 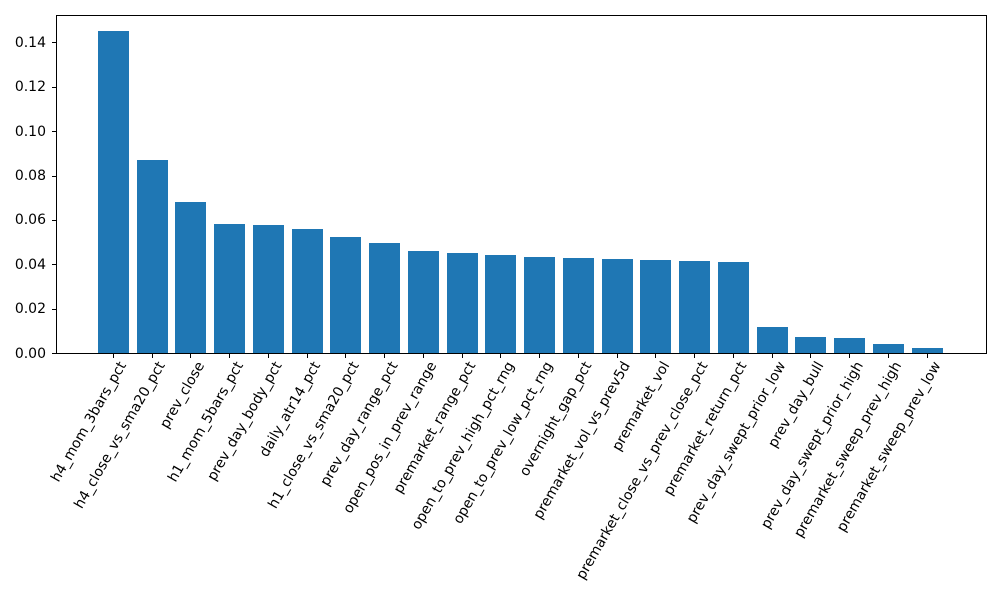 What do you see at coordinates (268, 289) in the screenshot?
I see `bar-prev_day_body_pct` at bounding box center [268, 289].